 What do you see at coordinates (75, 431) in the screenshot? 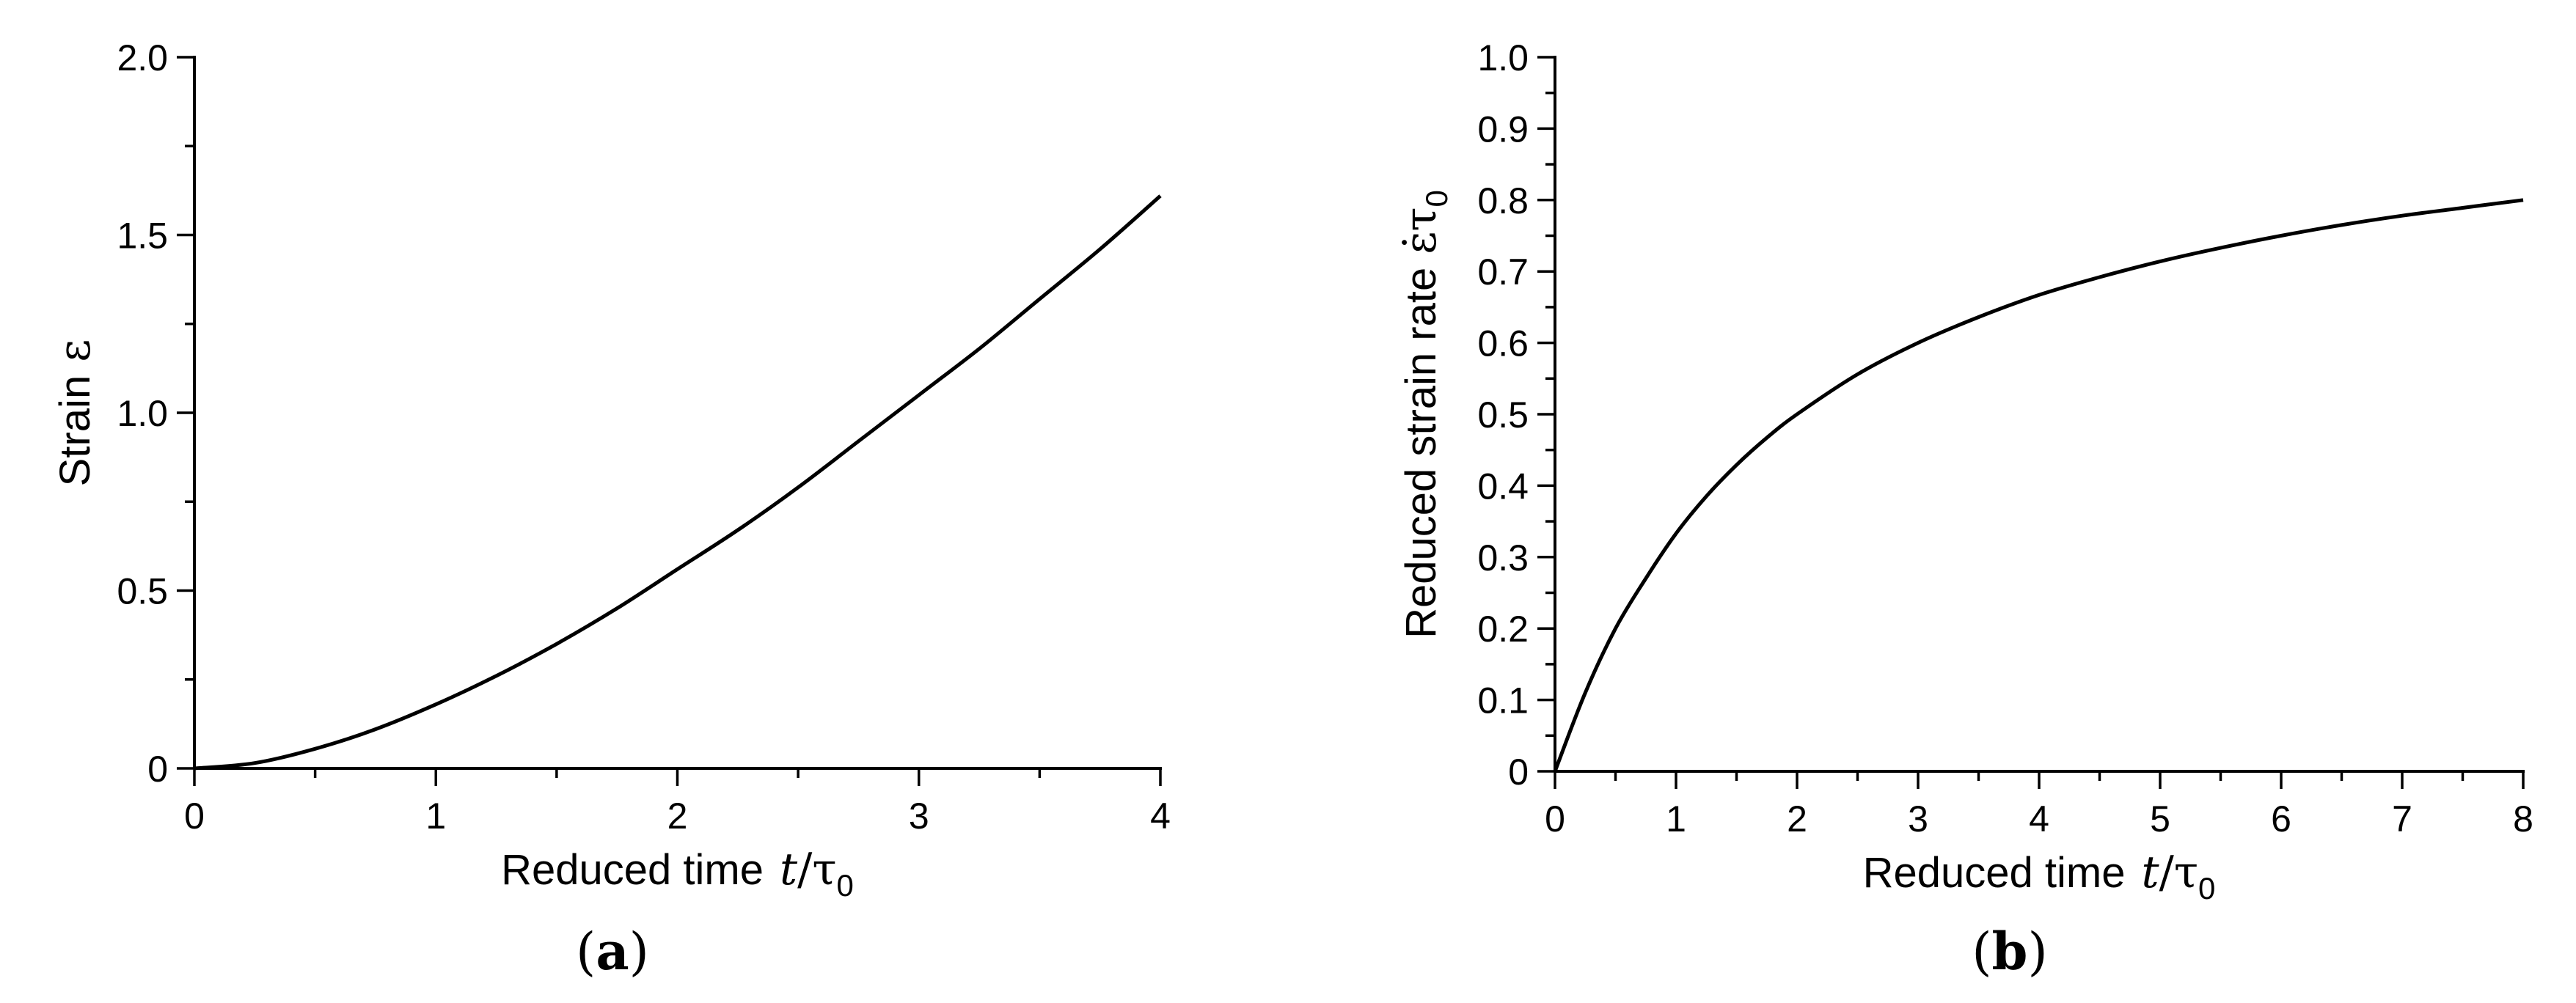
I see `y-axis-label-text: Strain` at bounding box center [75, 431].